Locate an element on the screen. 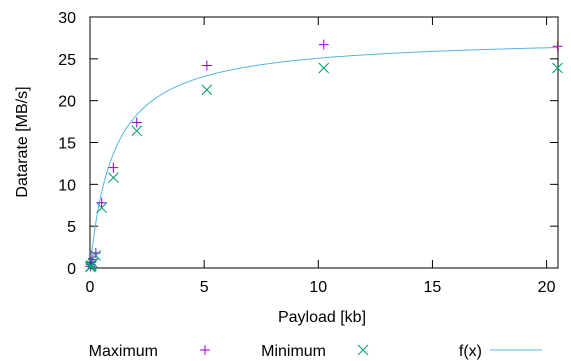  y-tick-label: 15 is located at coordinates (67, 144).